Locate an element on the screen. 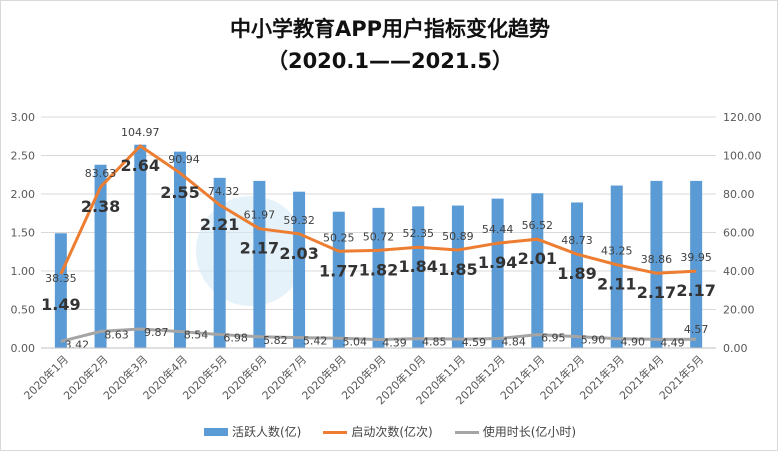  right-tick-label: 80.00 is located at coordinates (739, 194).